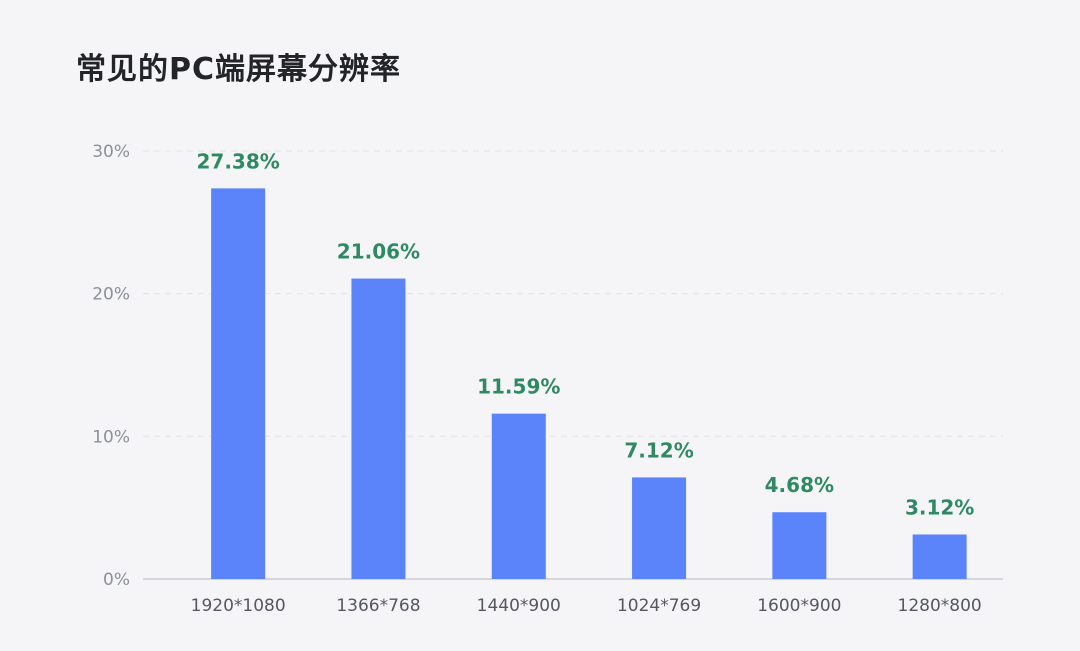 This screenshot has height=651, width=1080. Describe the element at coordinates (939, 556) in the screenshot. I see `bar-1280*800` at that location.